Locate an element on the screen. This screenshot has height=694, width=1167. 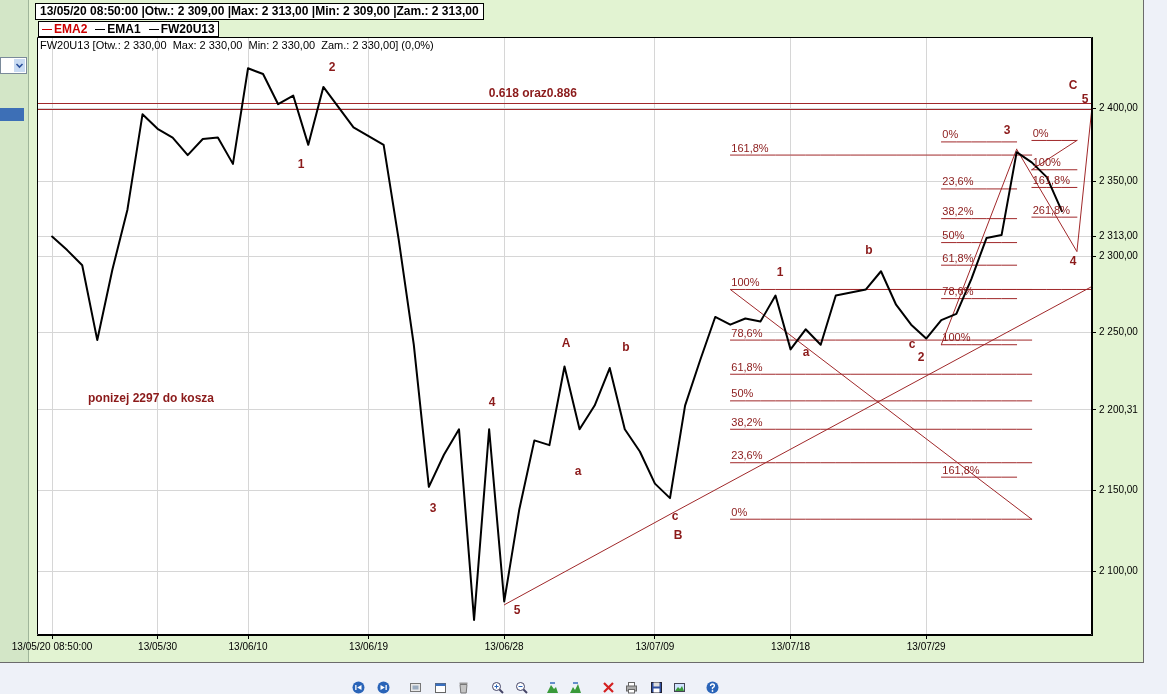
y-tick-label: 2 150,00 is located at coordinates (1119, 489).